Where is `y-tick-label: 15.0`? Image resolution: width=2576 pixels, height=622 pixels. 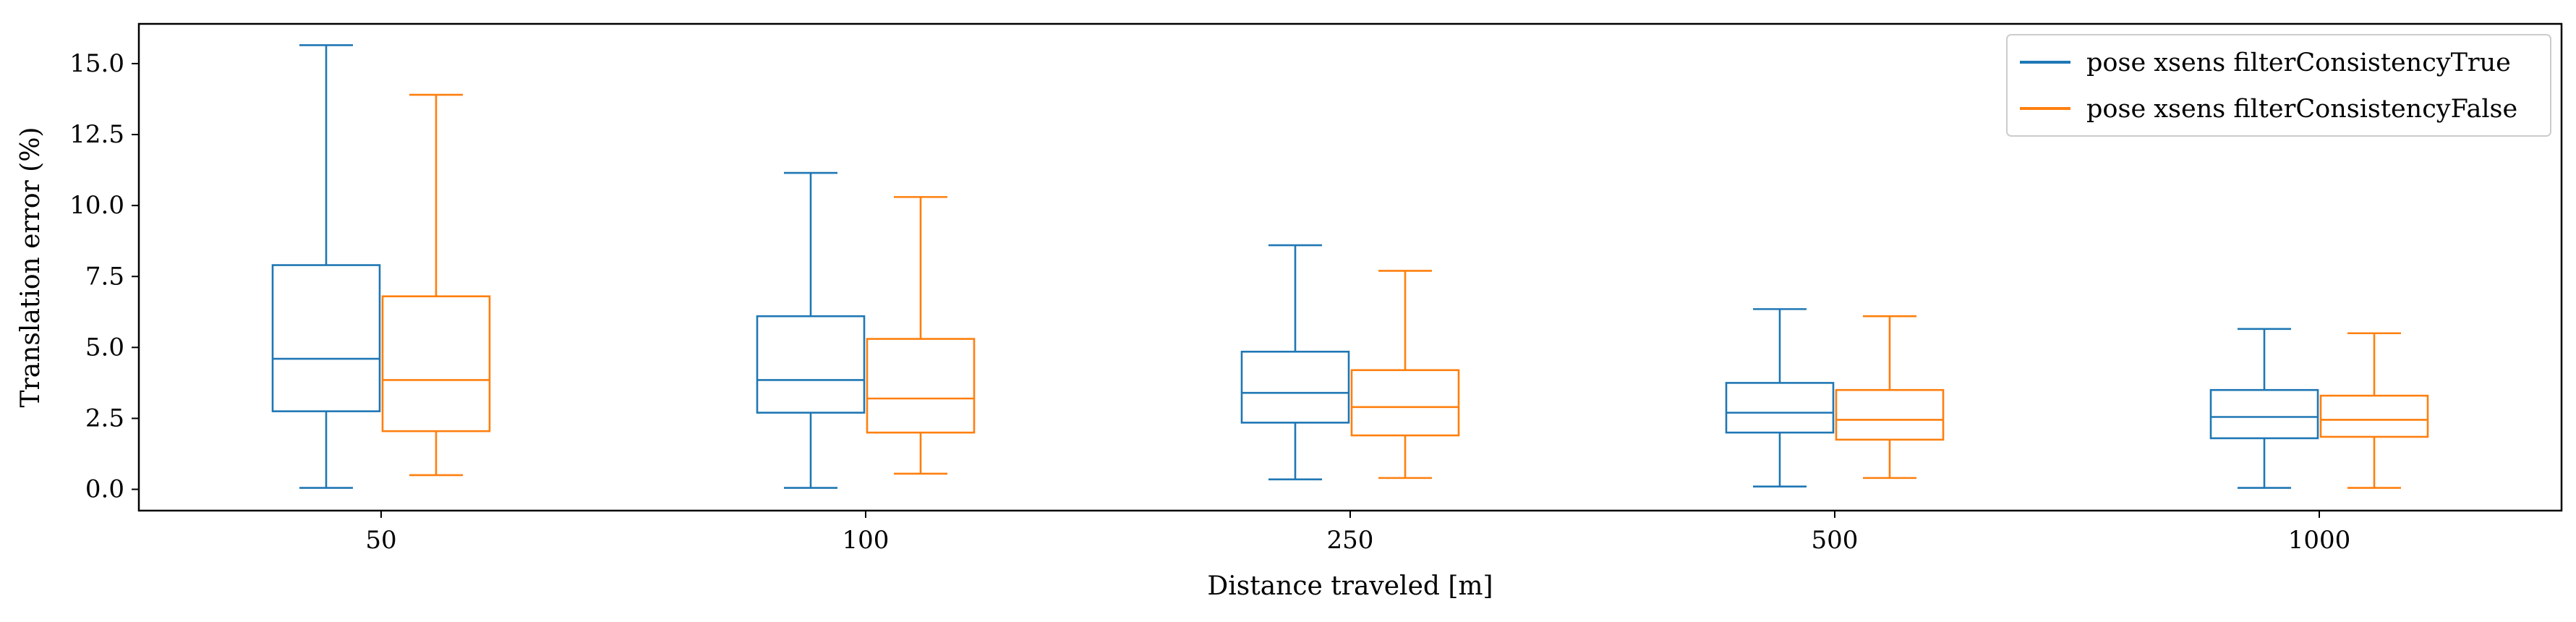 y-tick-label: 15.0 is located at coordinates (96, 63).